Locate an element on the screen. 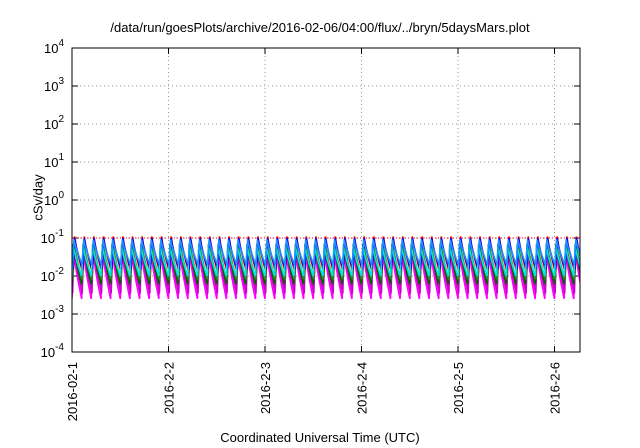  y-tick-label: 10⁻³ is located at coordinates (53, 313).